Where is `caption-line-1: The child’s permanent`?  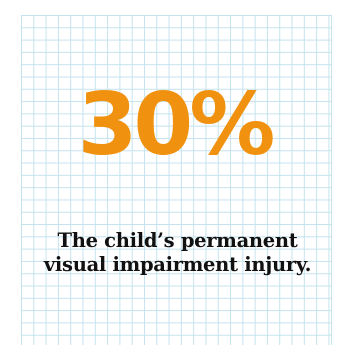 caption-line-1: The child’s permanent is located at coordinates (177, 240).